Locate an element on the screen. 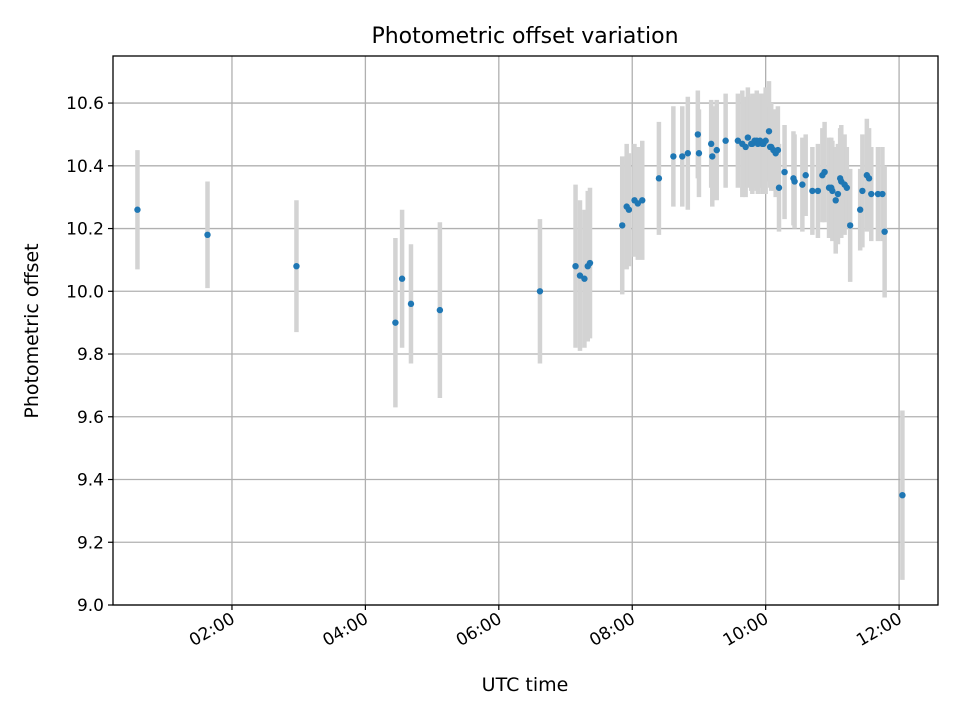 This screenshot has height=720, width=960. y-tick-label: 9.2 is located at coordinates (90, 543).